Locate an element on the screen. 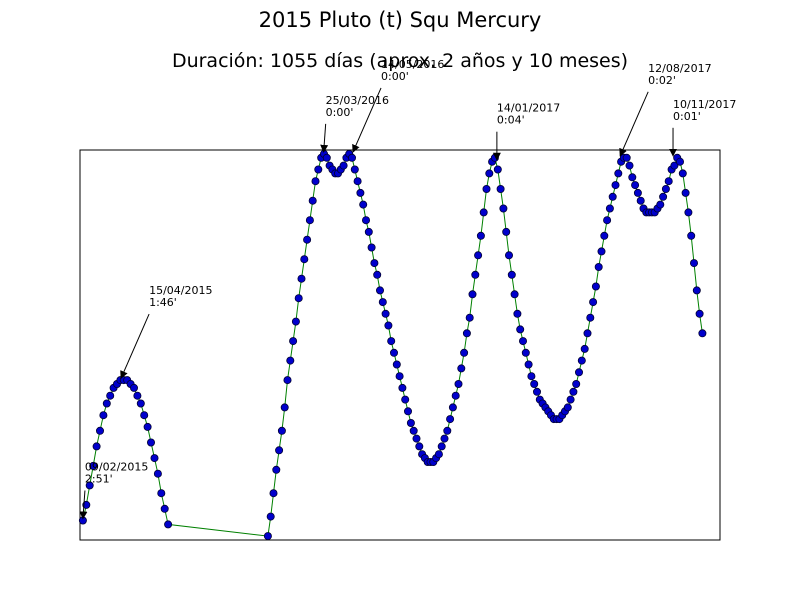 The height and width of the screenshot is (600, 800). annotation-date: 12/08/2017 is located at coordinates (679, 68).